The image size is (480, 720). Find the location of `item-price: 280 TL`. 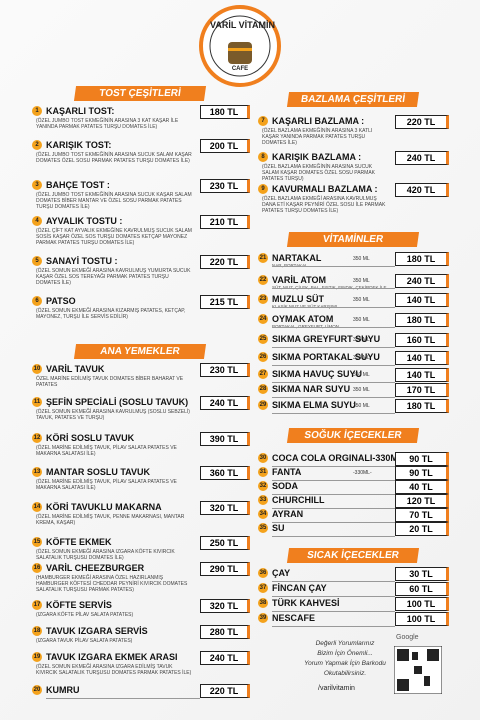

item-price: 280 TL is located at coordinates (225, 632).